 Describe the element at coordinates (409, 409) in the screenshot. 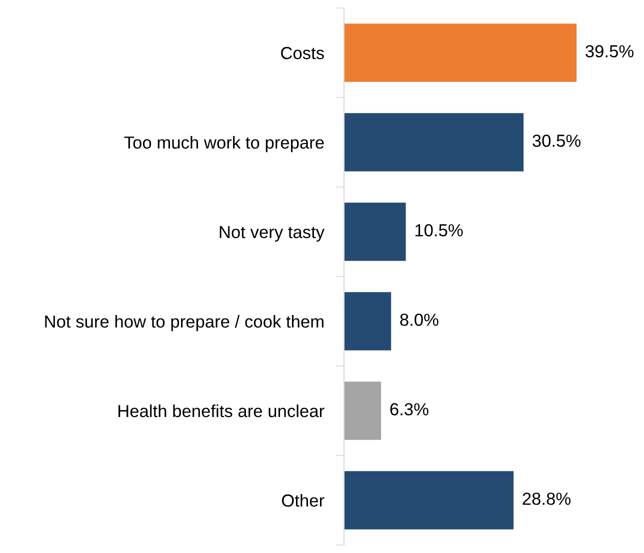

I see `data-label: 6.3%` at that location.